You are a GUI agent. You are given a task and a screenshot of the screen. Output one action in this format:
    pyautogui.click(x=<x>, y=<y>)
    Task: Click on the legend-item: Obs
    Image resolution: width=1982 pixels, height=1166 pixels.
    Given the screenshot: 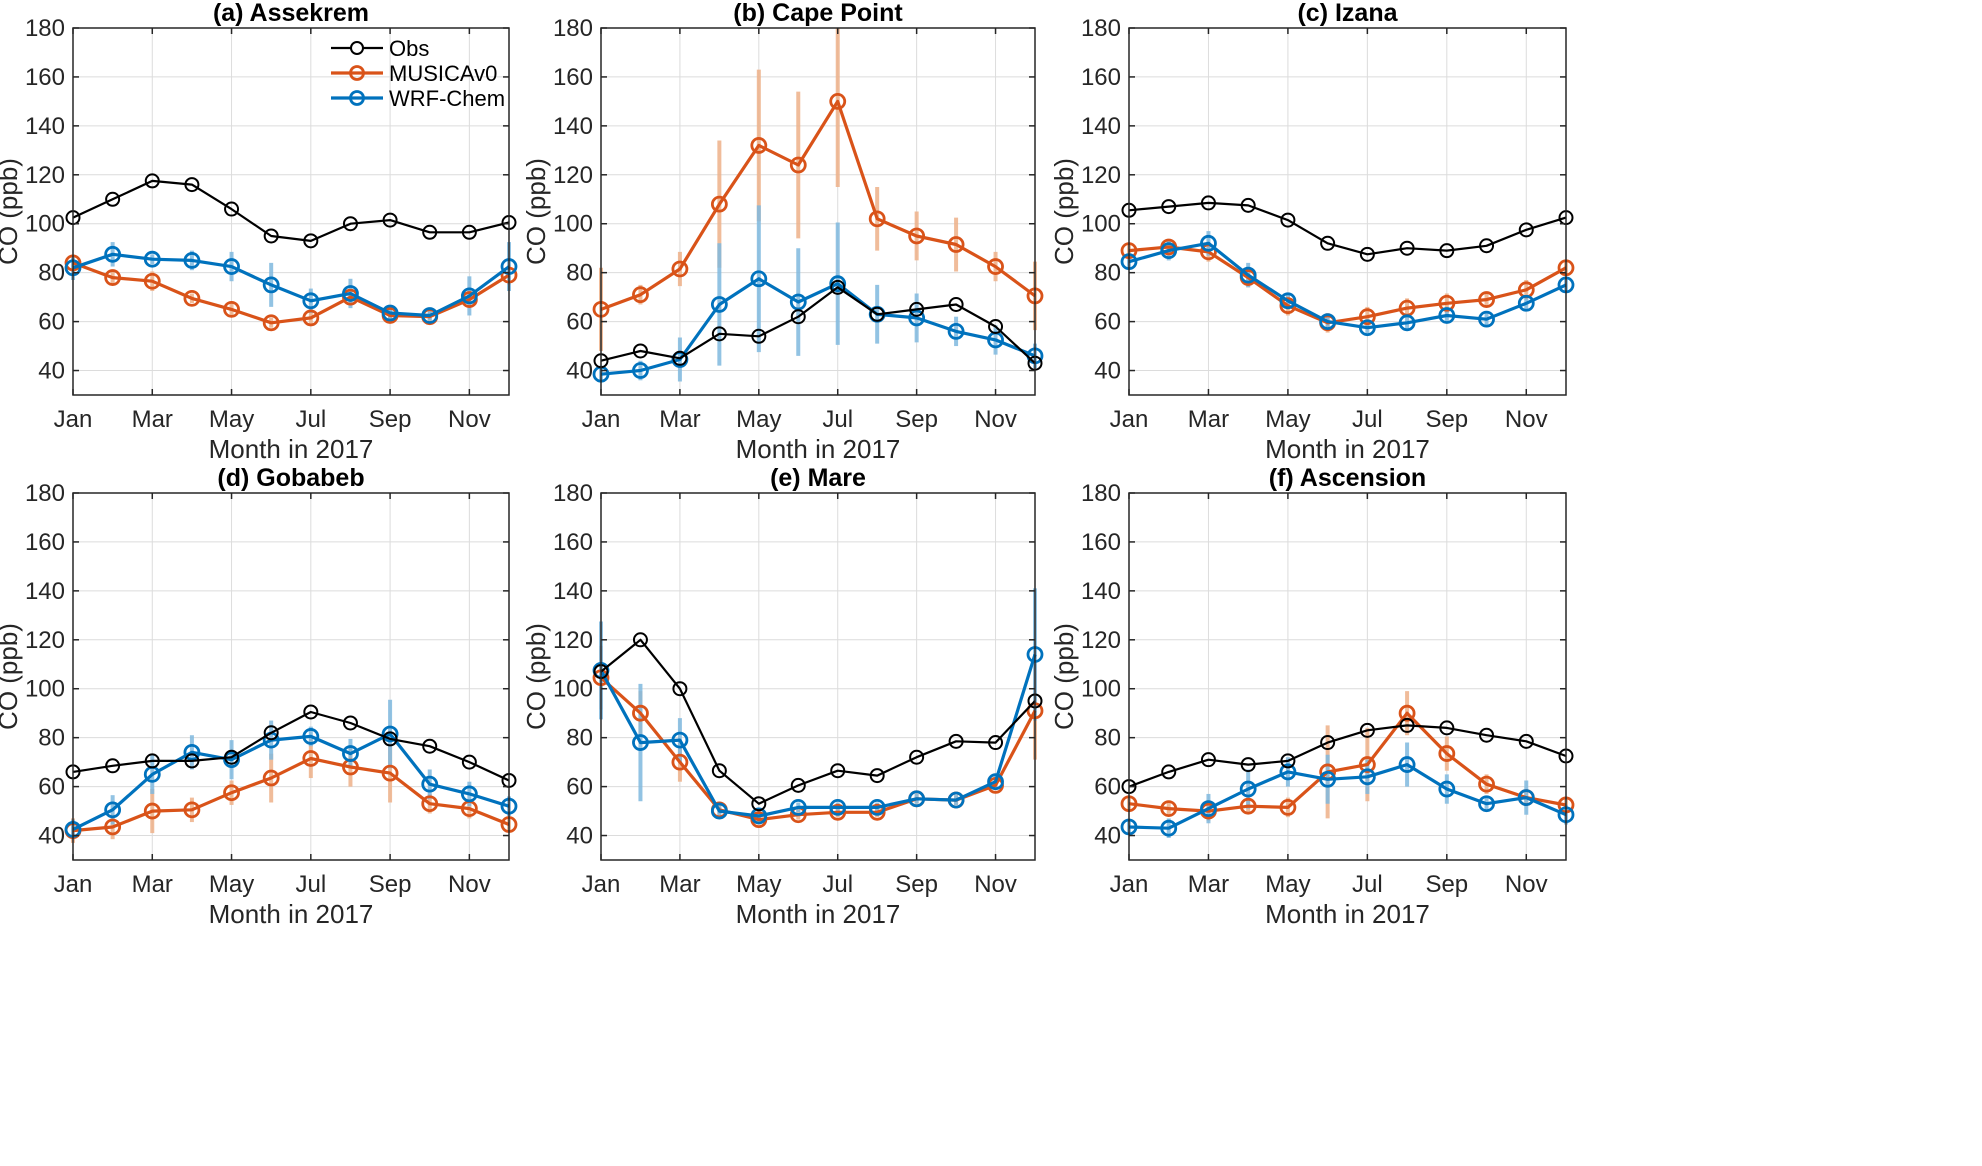 What is the action you would take?
    pyautogui.click(x=380, y=48)
    